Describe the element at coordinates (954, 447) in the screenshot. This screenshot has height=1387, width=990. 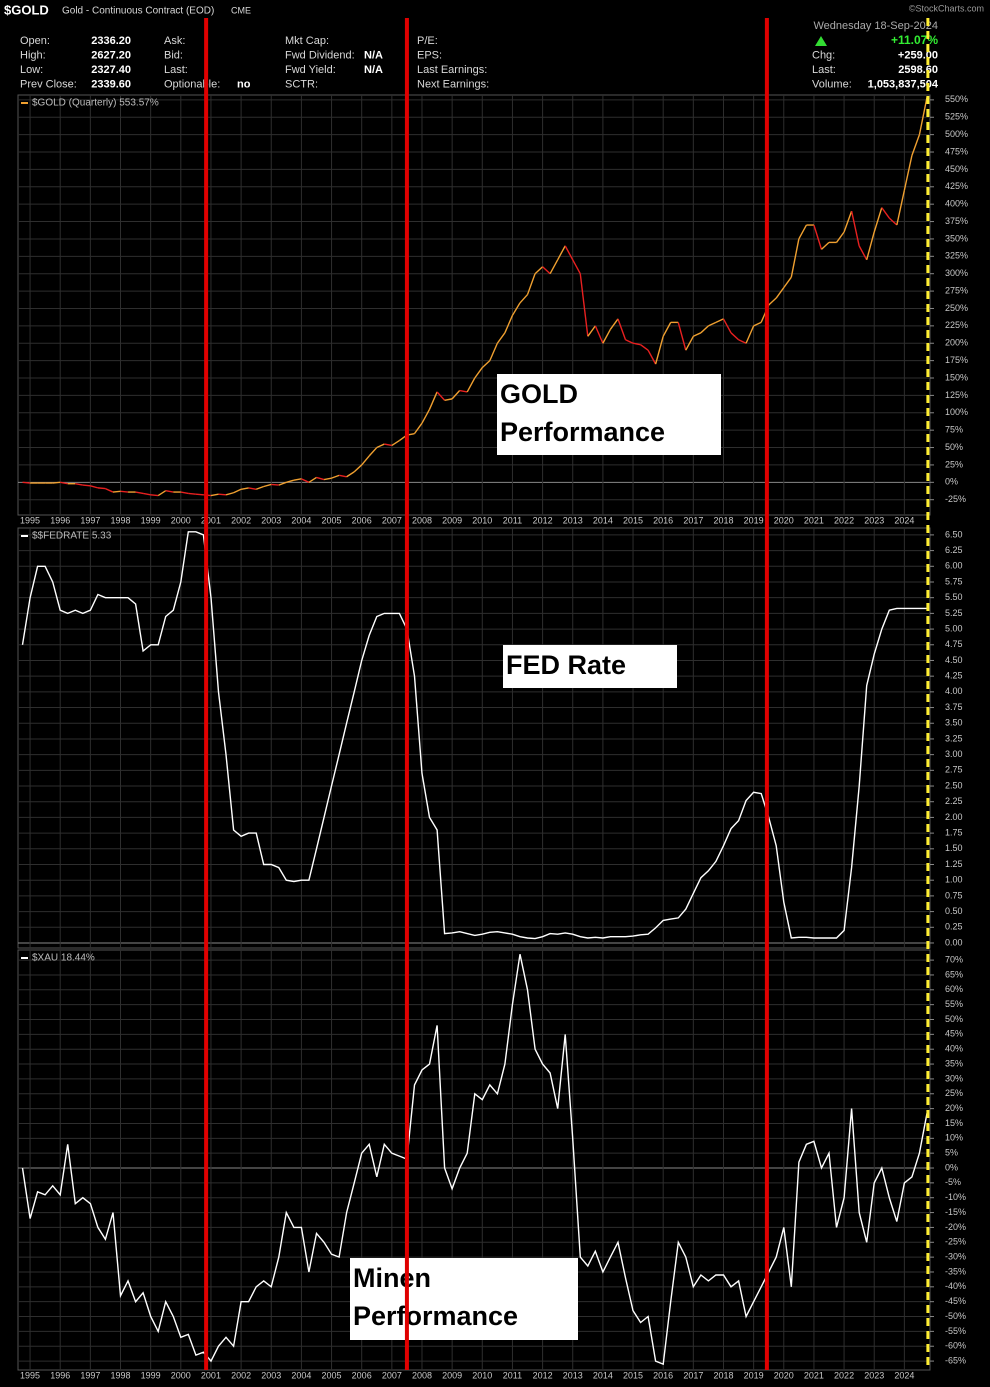
I see `y-tick-label: 50%` at that location.